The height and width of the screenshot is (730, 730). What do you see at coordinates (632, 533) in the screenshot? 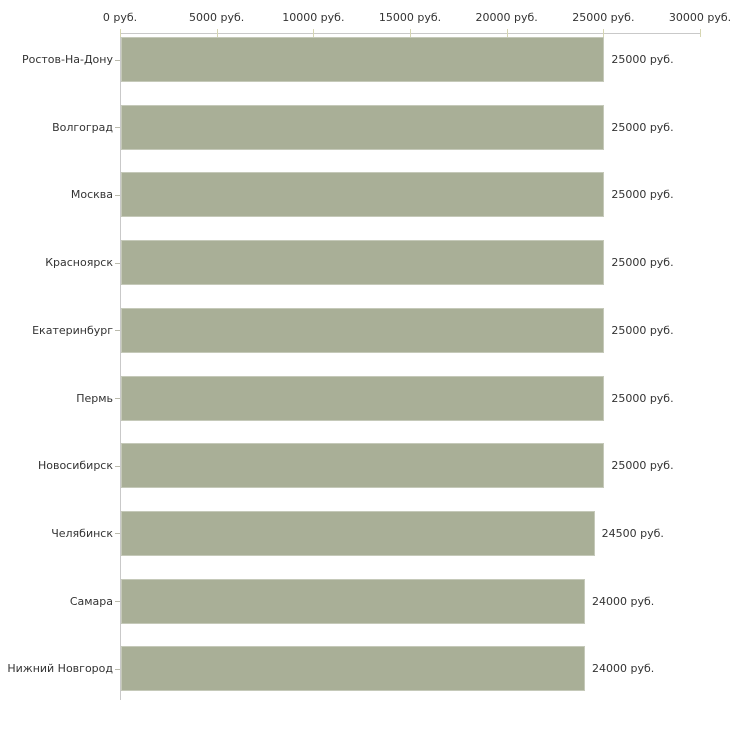
I see `value-label: 24500 руб.` at bounding box center [632, 533].